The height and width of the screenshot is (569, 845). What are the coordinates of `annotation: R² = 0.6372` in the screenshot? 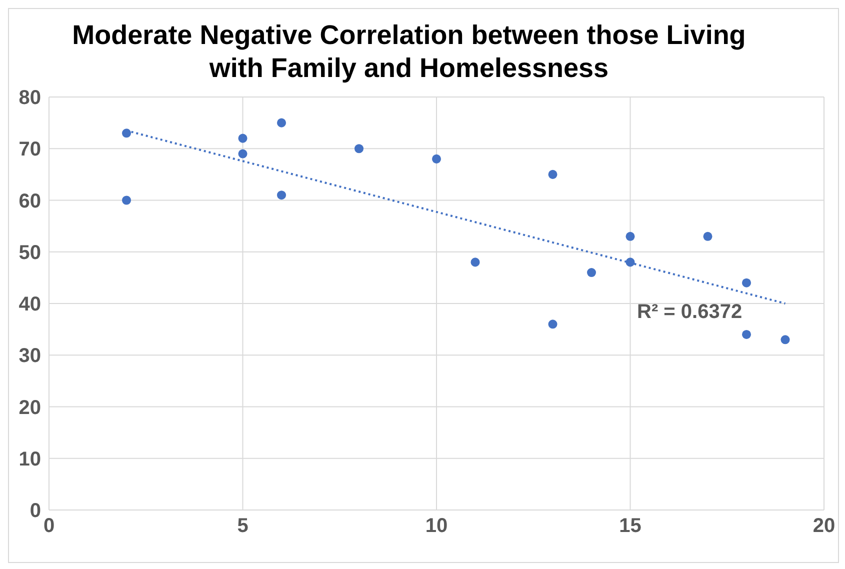 It's located at (689, 312).